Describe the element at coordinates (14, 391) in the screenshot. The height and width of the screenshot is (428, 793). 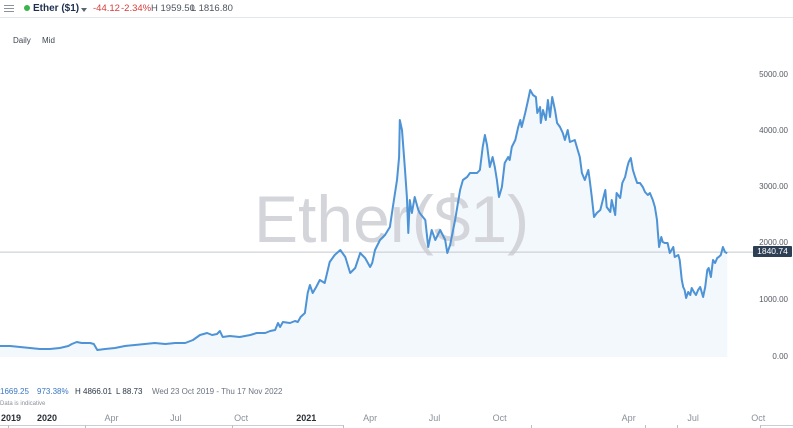
I see `footer-last-price: 1669.25` at that location.